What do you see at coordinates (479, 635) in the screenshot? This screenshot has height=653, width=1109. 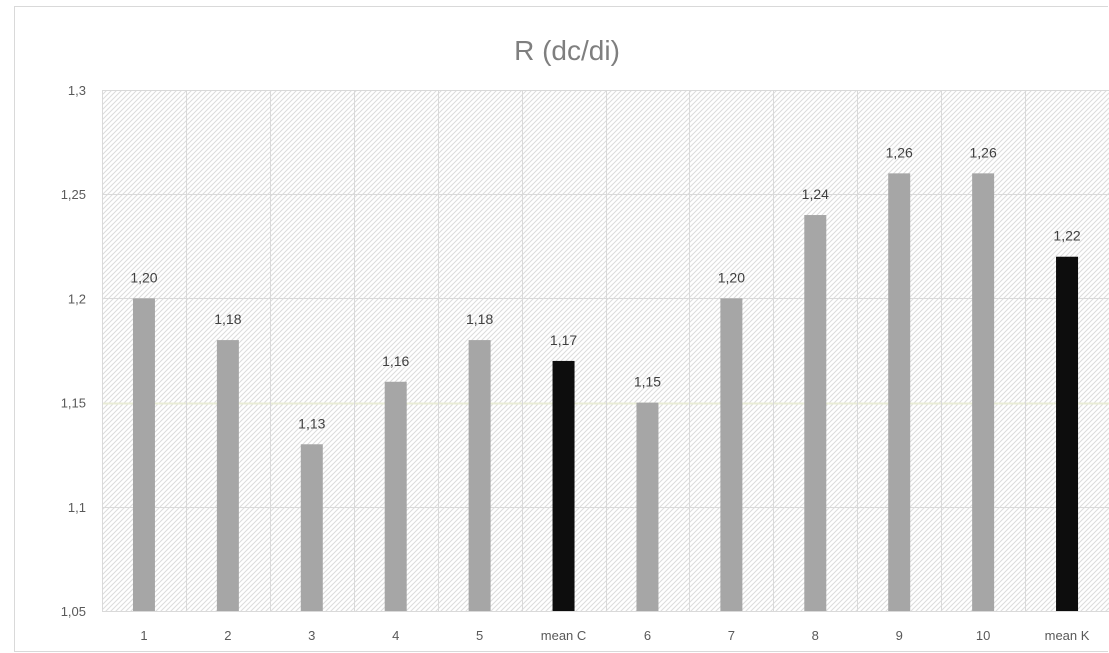 I see `x-tick-label: 5` at bounding box center [479, 635].